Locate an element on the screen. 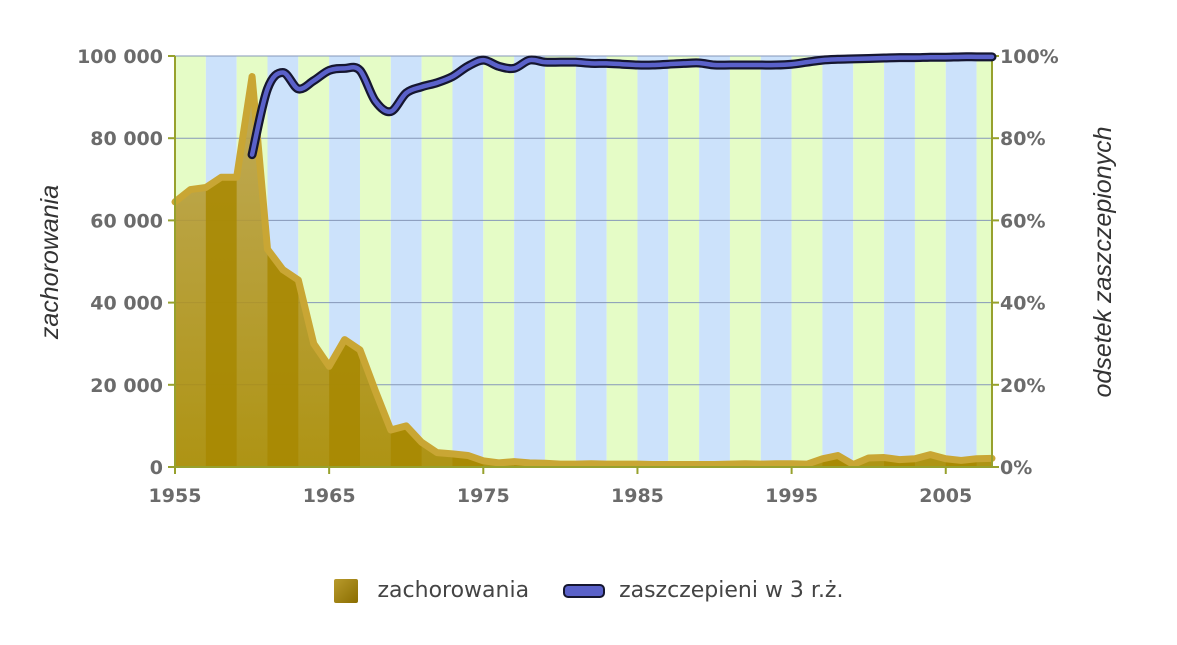 This screenshot has width=1177, height=645. legend-item-zachorowania: zachorowania is located at coordinates (431, 590).